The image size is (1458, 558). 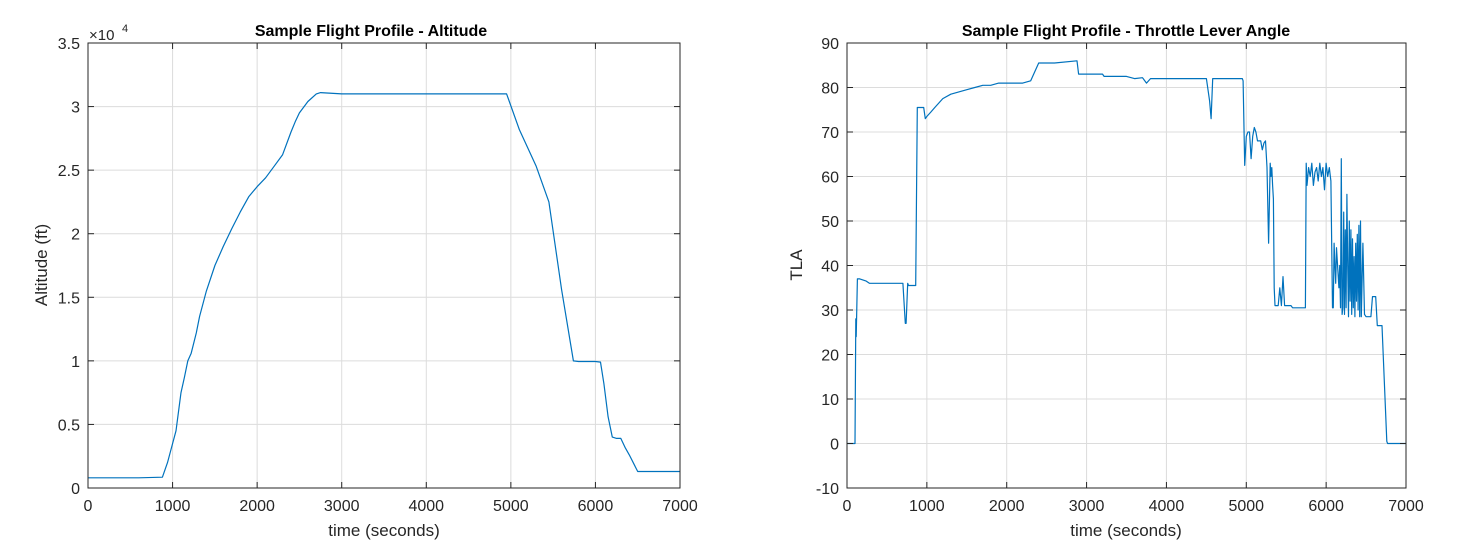 What do you see at coordinates (75, 489) in the screenshot?
I see `altitude-y-tick-label: 0` at bounding box center [75, 489].